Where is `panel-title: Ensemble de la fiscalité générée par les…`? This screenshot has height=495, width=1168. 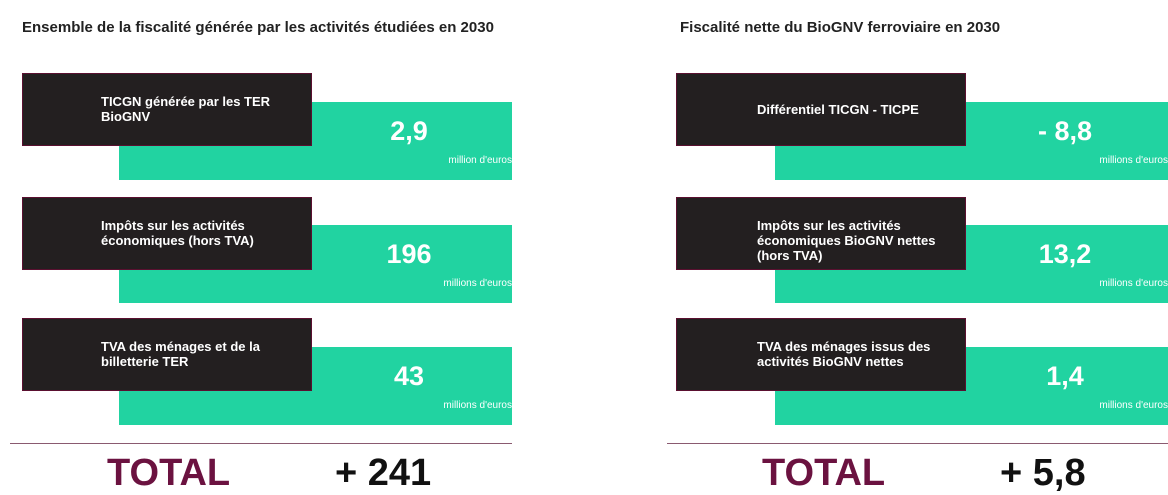 panel-title: Ensemble de la fiscalité générée par les… is located at coordinates (258, 27).